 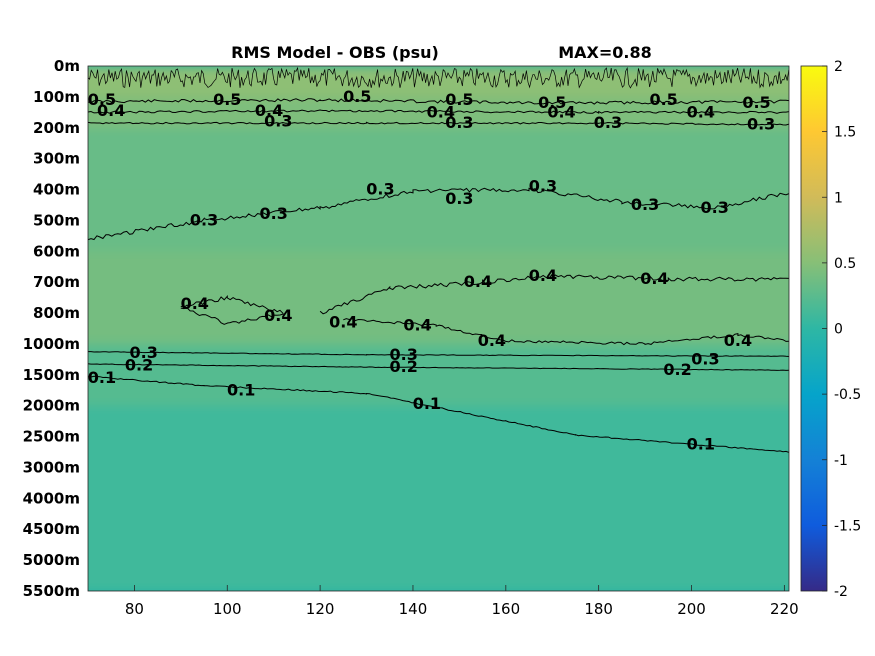 What do you see at coordinates (847, 395) in the screenshot?
I see `colorbar-tick-label: -0.5` at bounding box center [847, 395].